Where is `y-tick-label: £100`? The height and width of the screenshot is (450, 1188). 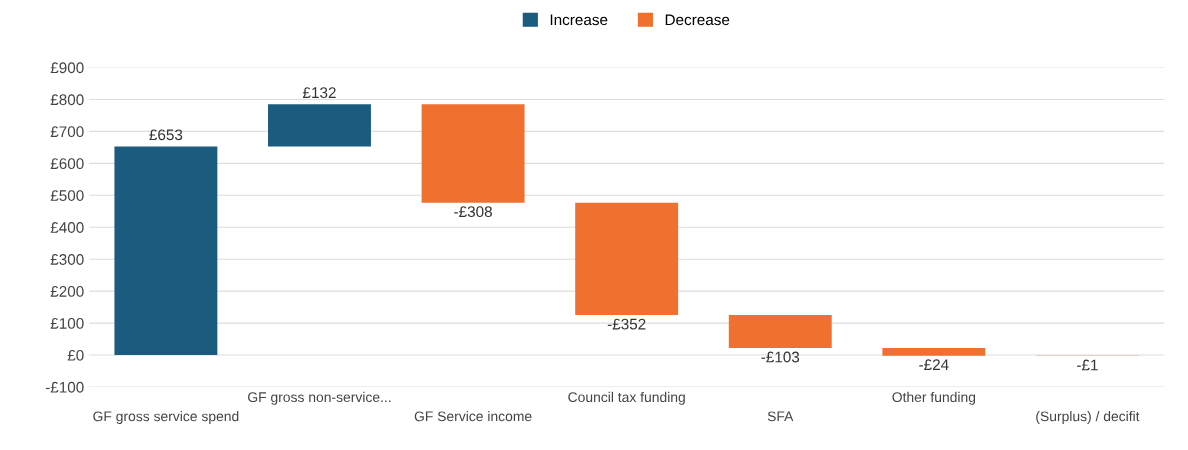
y-tick-label: £100 is located at coordinates (67, 323).